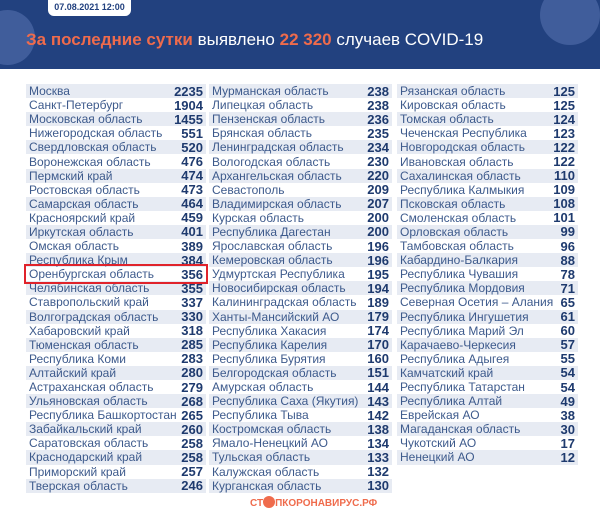  Describe the element at coordinates (567, 288) in the screenshot. I see `case-count: 71` at that location.